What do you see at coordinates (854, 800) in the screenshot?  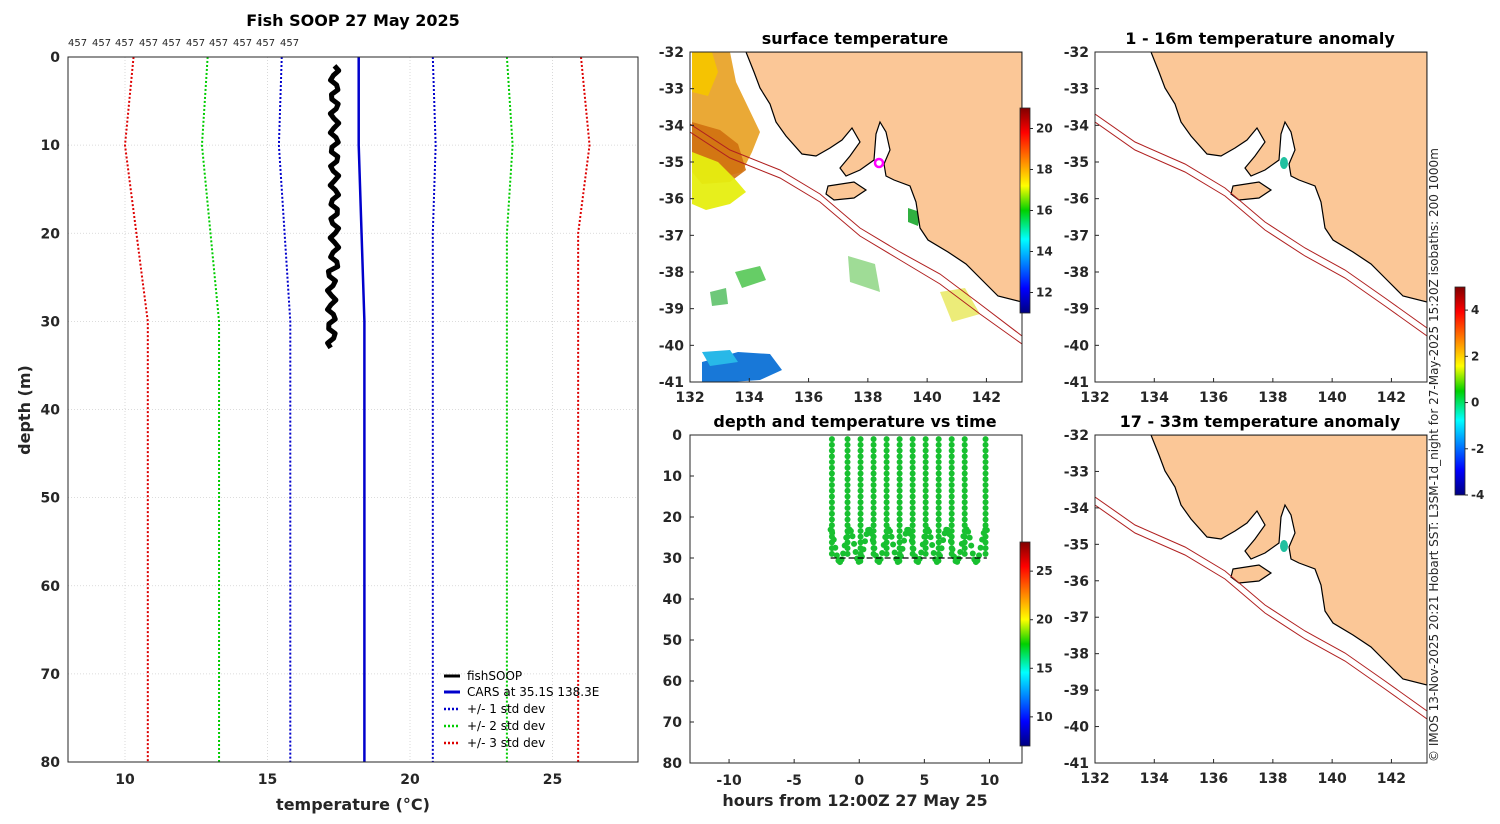 I see `time-xlabel: hours from 12:00Z 27 May 25` at bounding box center [854, 800].